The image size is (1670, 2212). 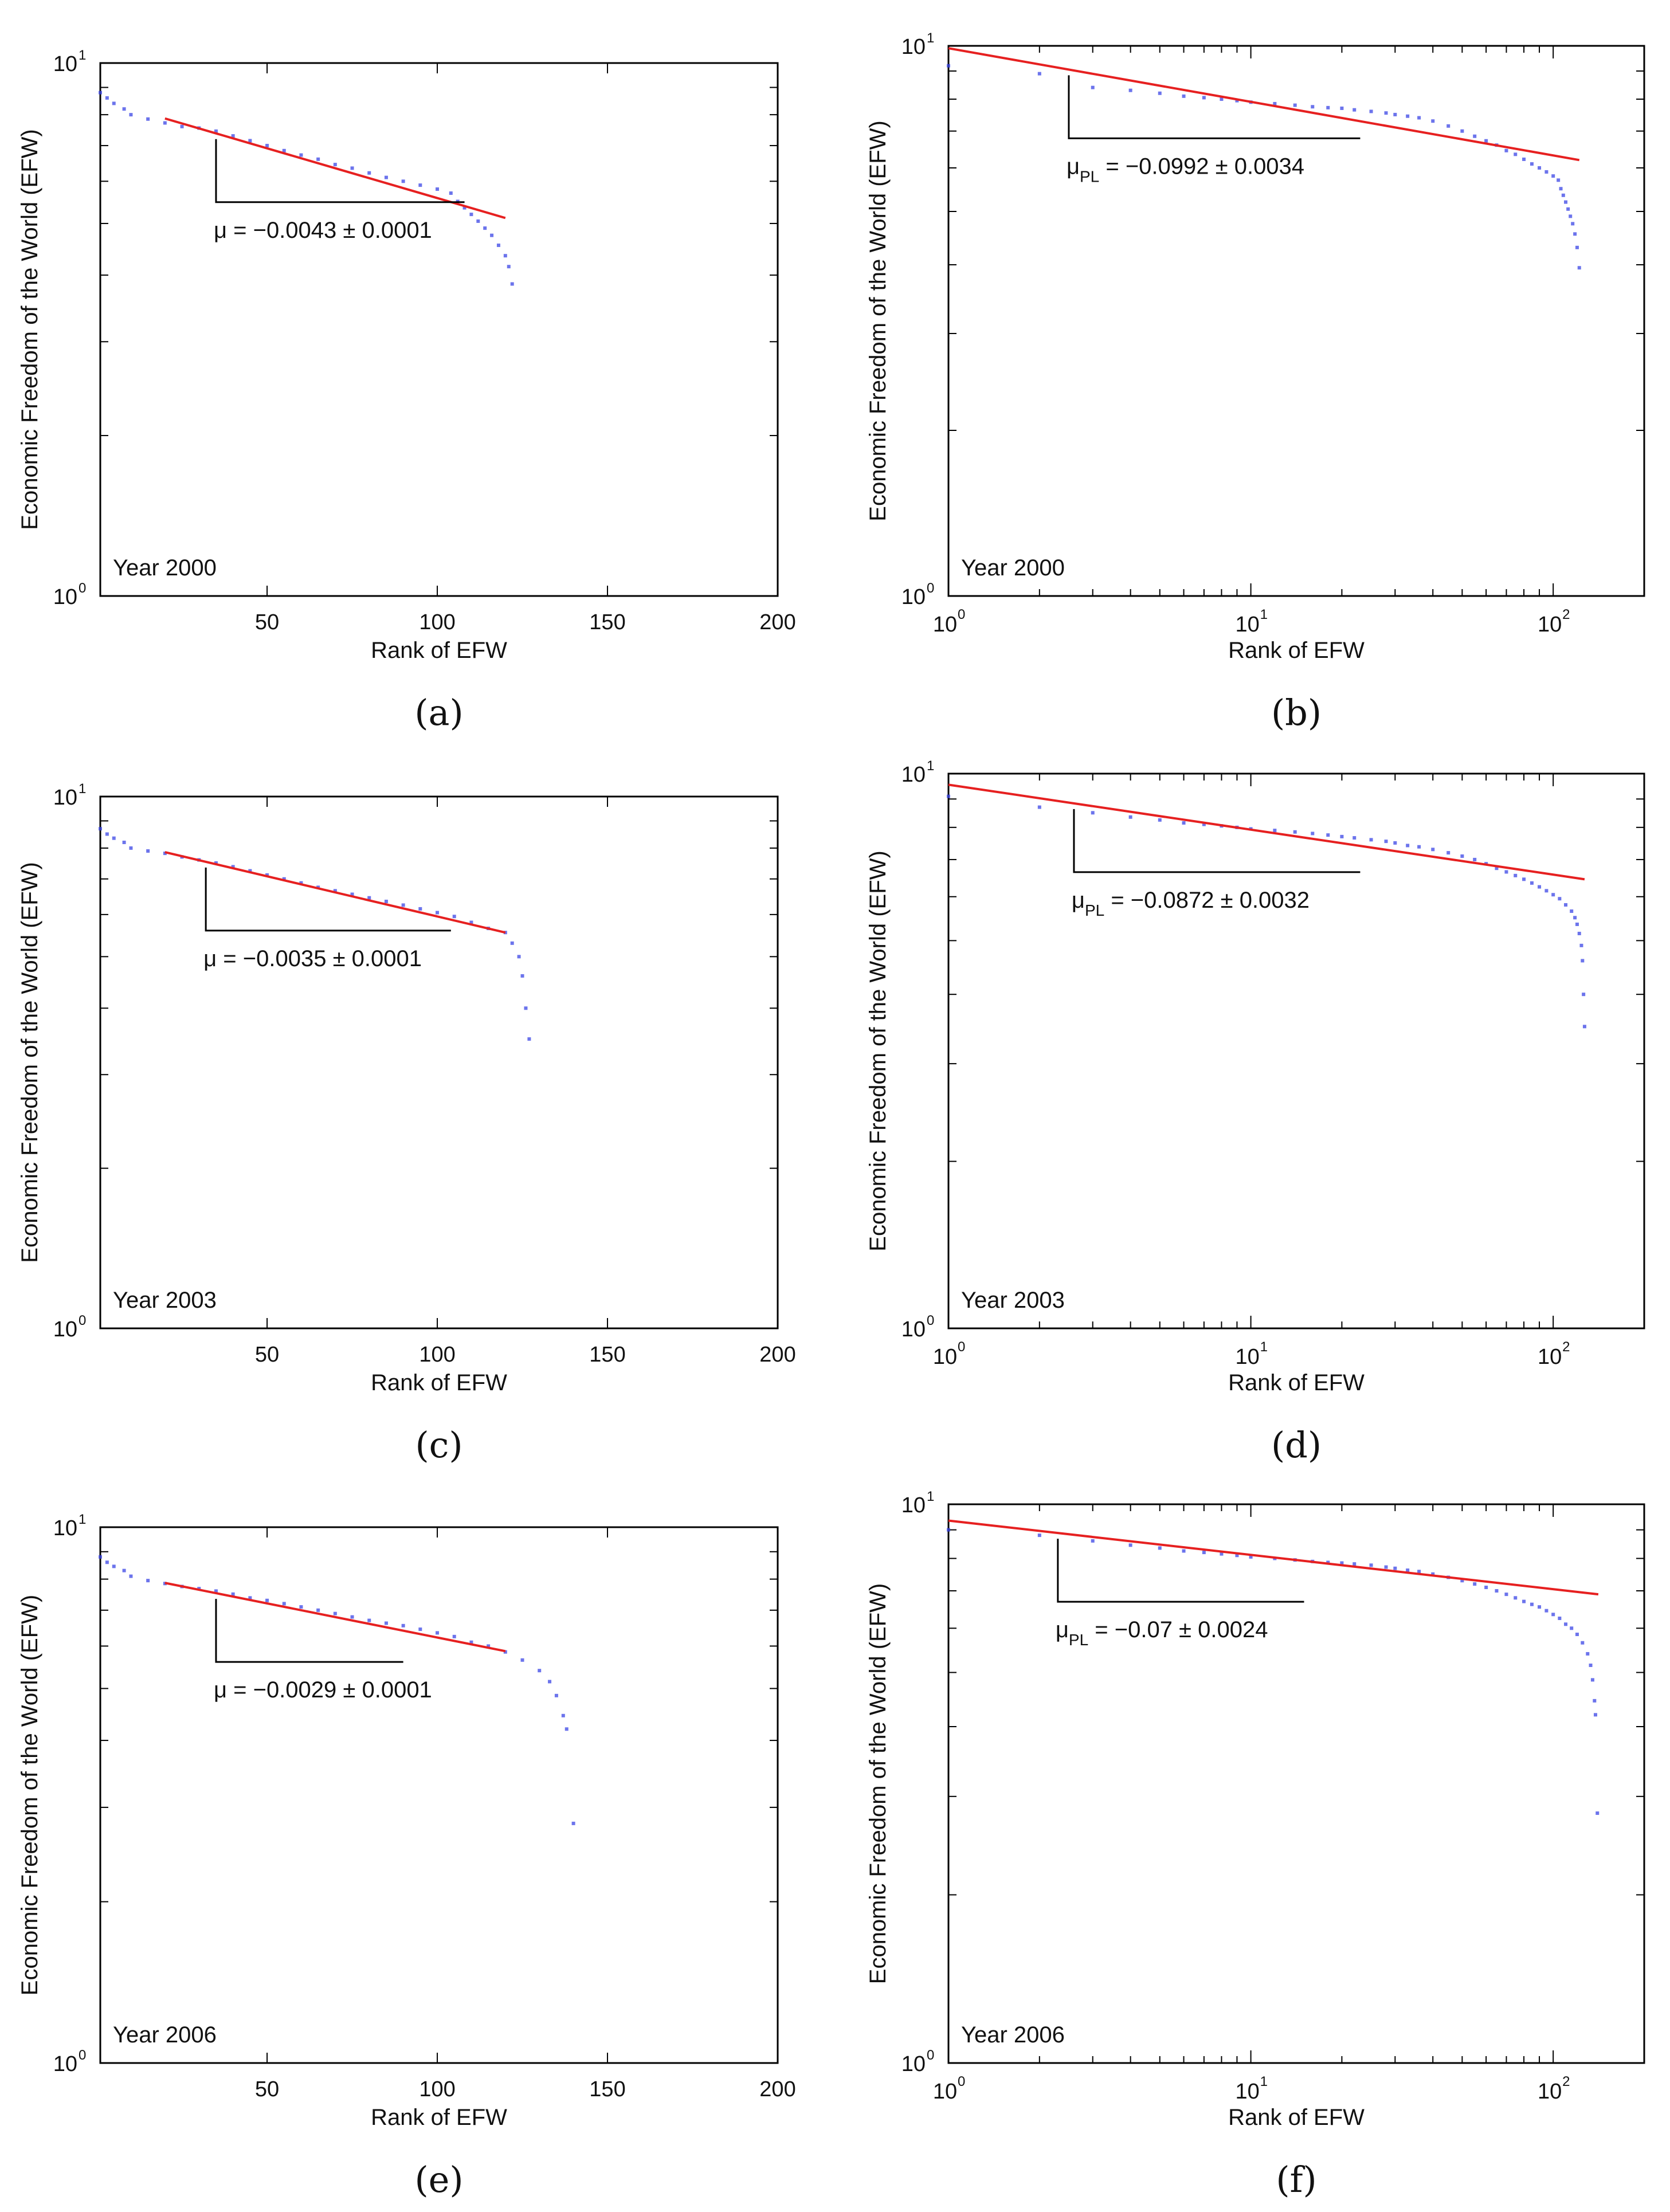 What do you see at coordinates (439, 329) in the screenshot?
I see `plot-frame-a` at bounding box center [439, 329].